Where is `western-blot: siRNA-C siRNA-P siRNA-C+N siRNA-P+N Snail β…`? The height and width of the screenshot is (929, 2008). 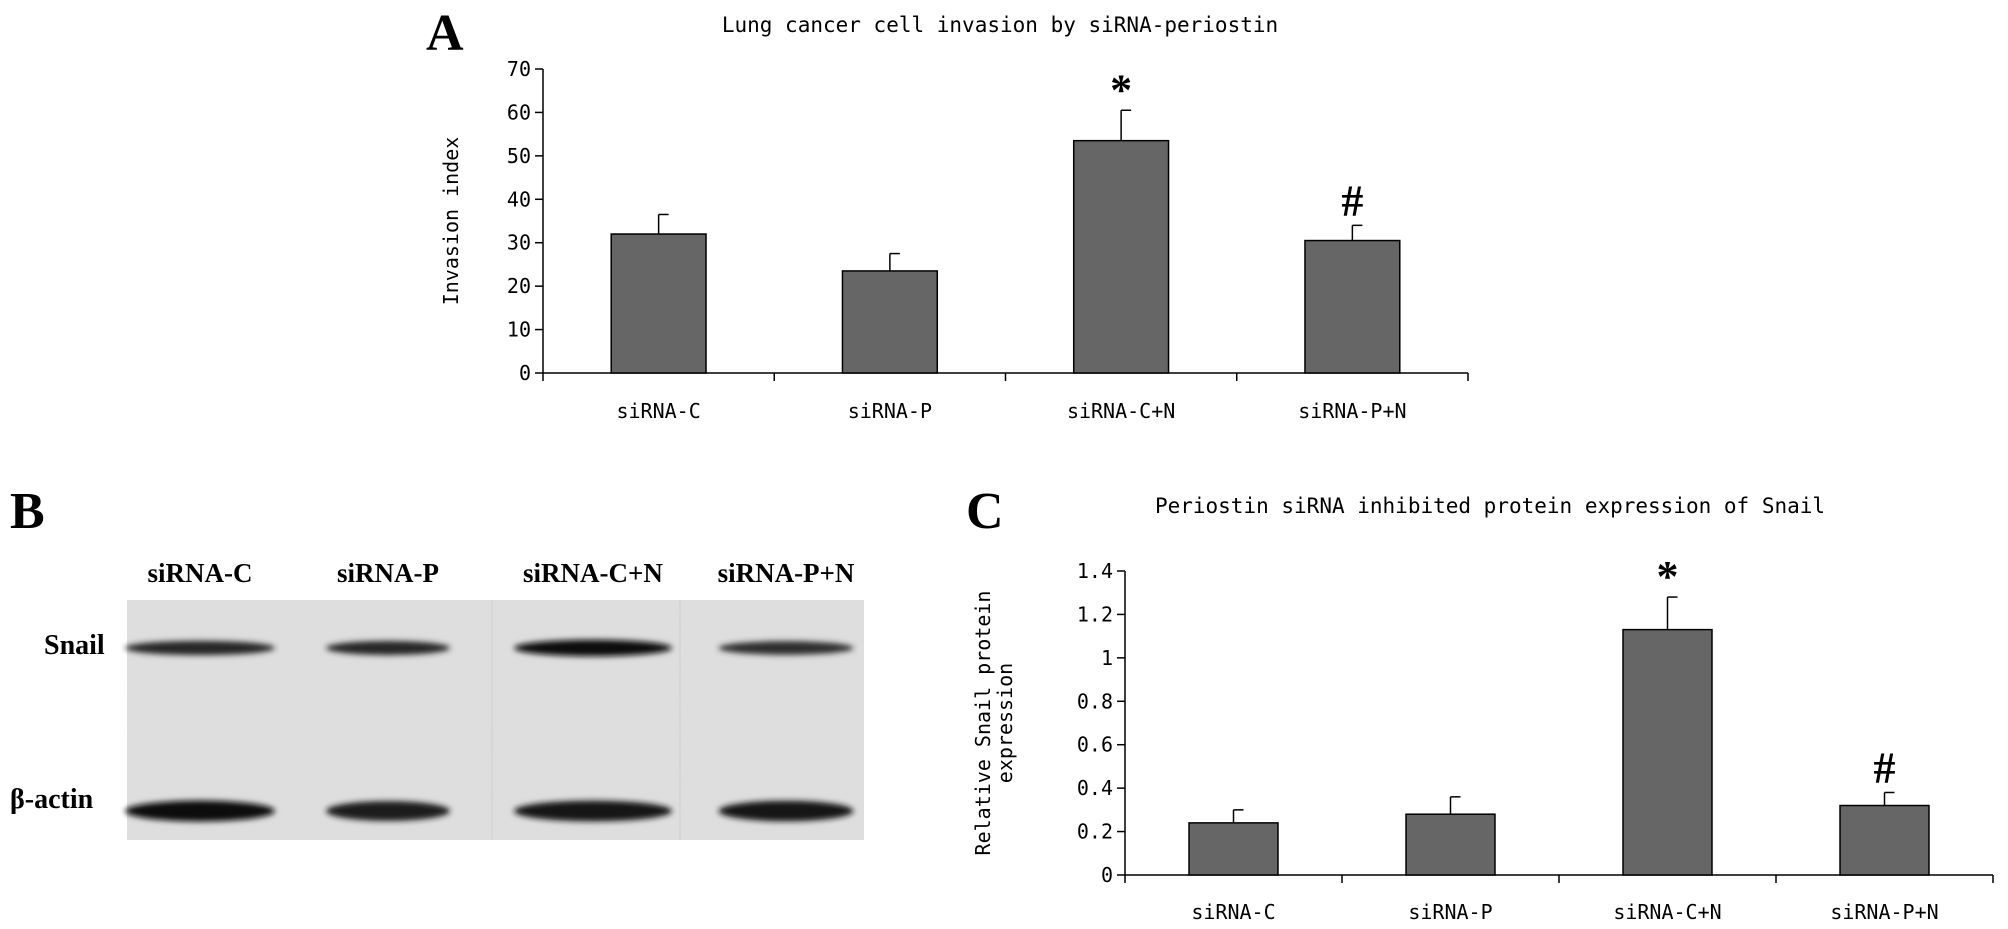
western-blot: siRNA-C siRNA-P siRNA-C+N siRNA-P+N Snail β… is located at coordinates (437, 699).